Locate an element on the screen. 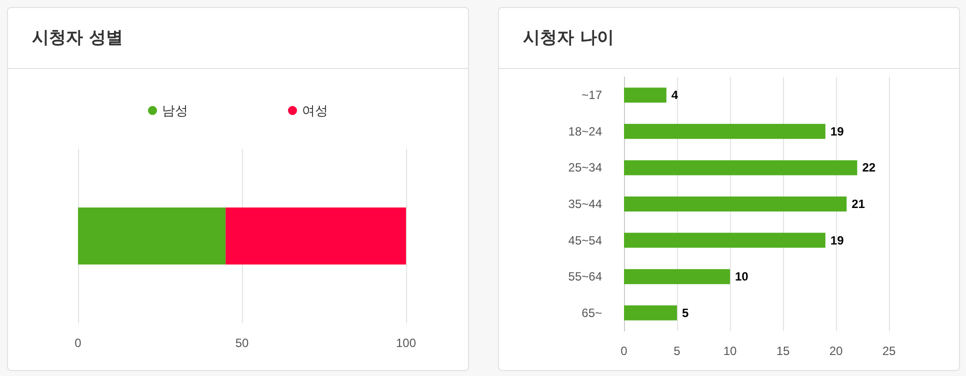 The height and width of the screenshot is (376, 966). chart-title: 시청자 나이 is located at coordinates (729, 38).